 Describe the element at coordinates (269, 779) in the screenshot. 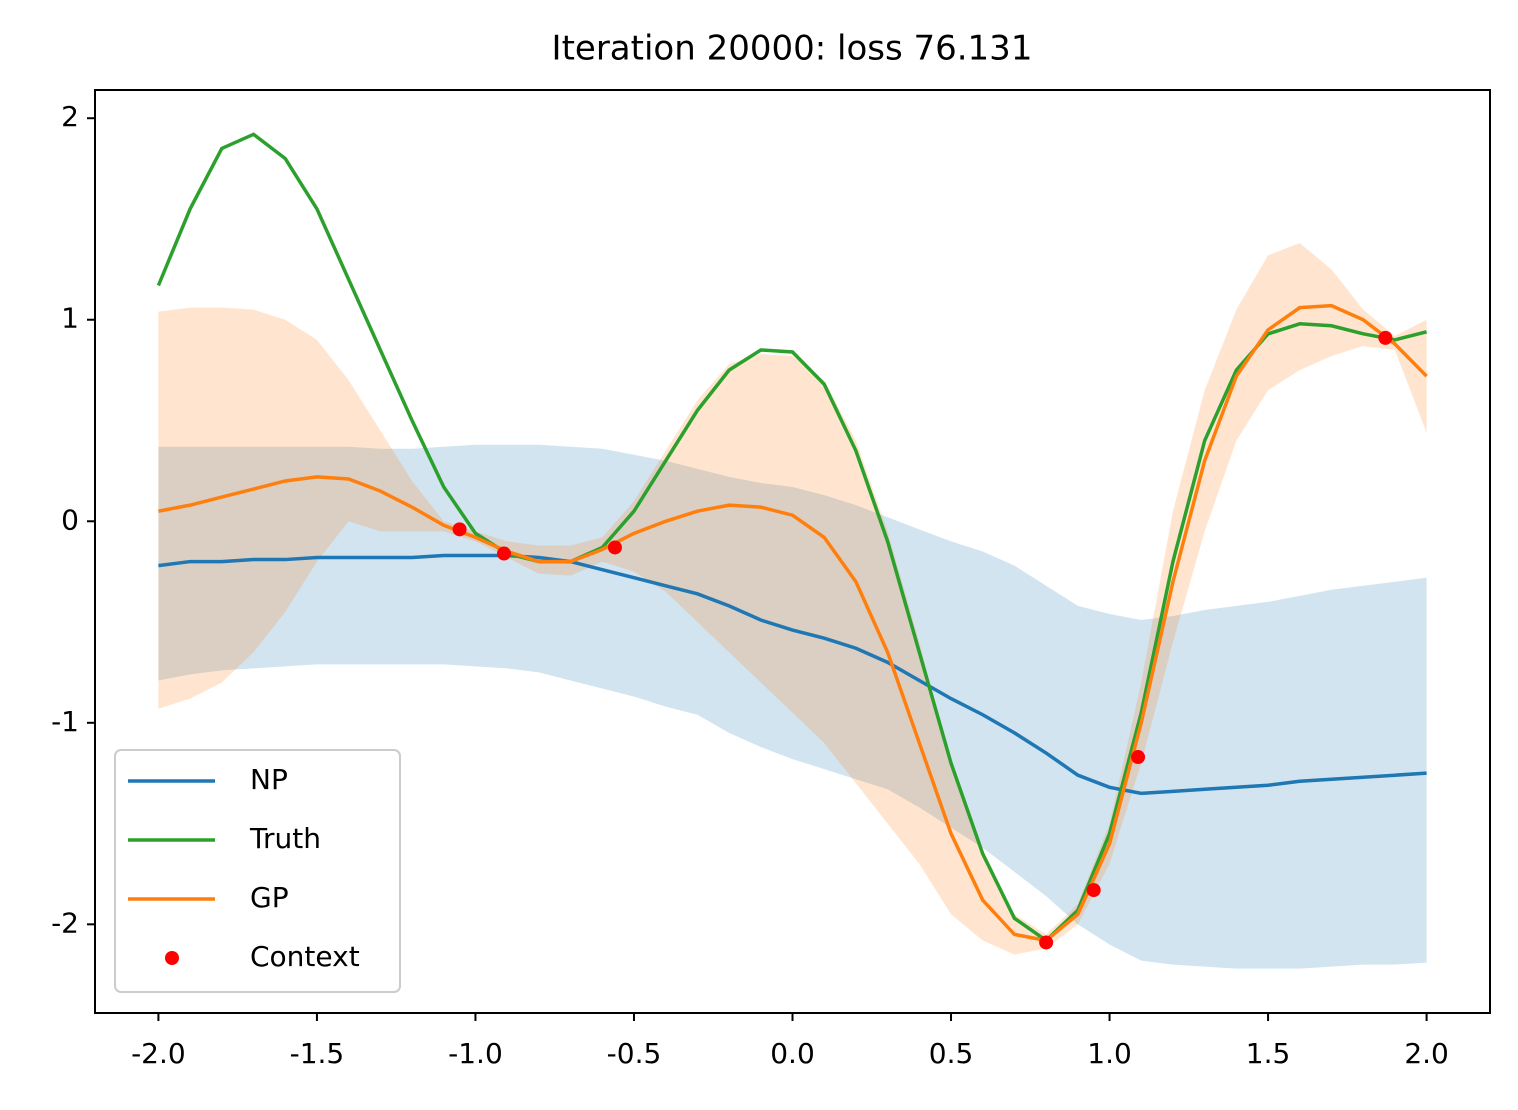

I see `legend-label: NP` at that location.